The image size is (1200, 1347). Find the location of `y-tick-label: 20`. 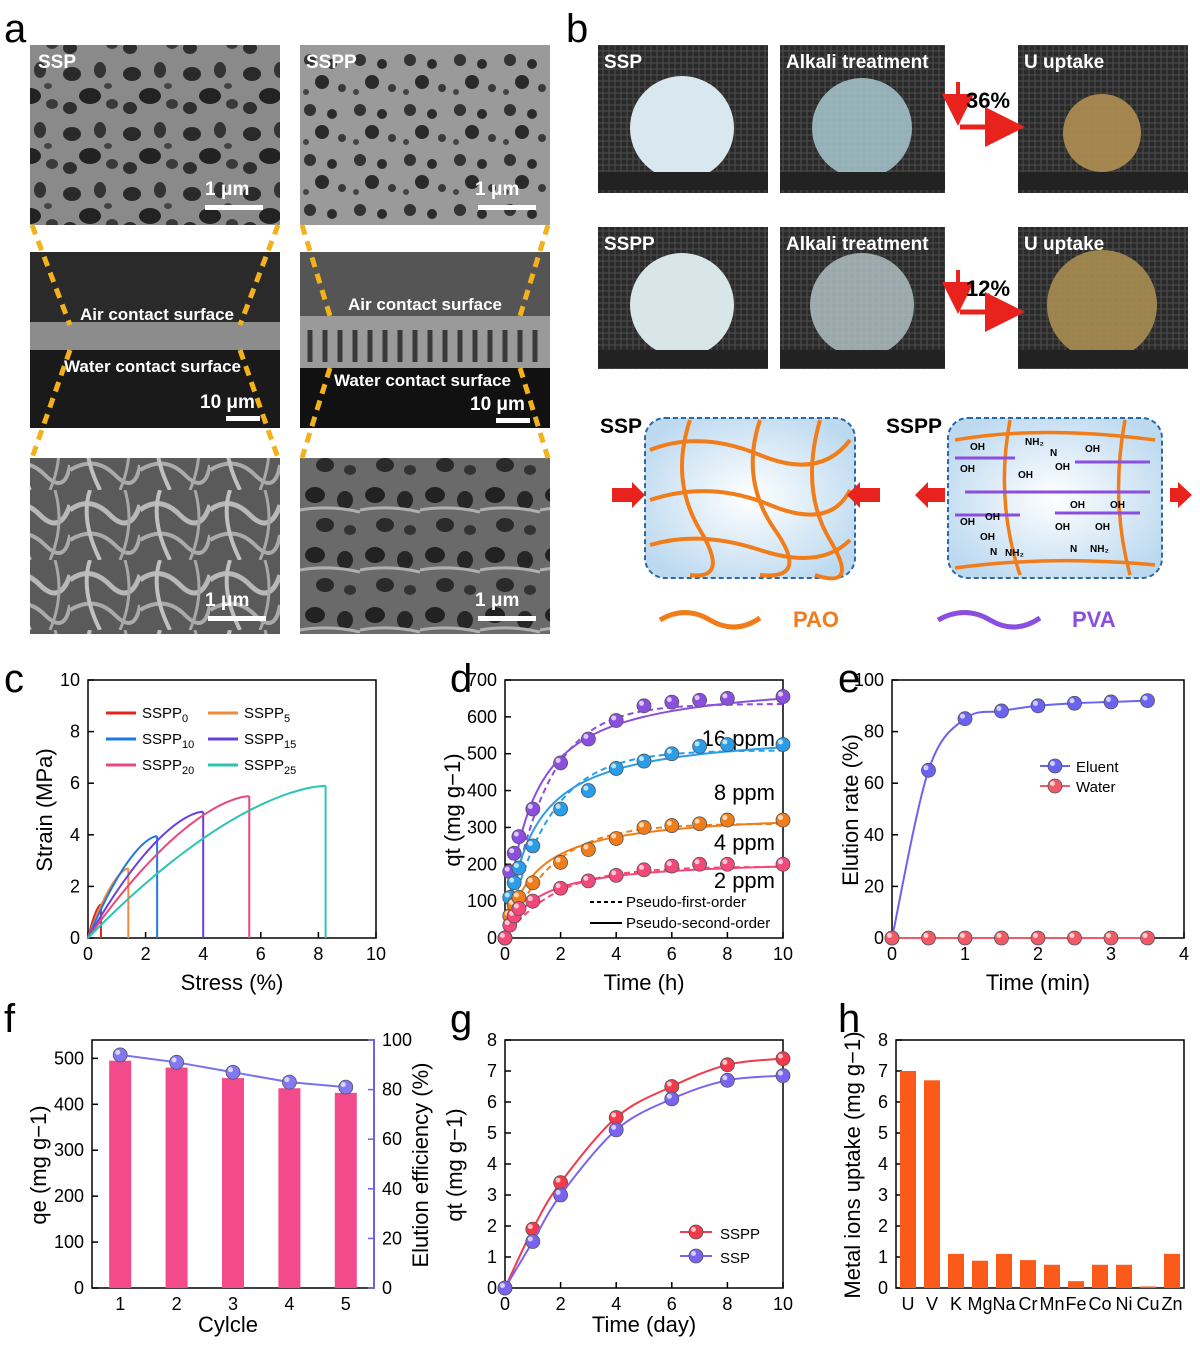

y-tick-label: 20 is located at coordinates (874, 886).